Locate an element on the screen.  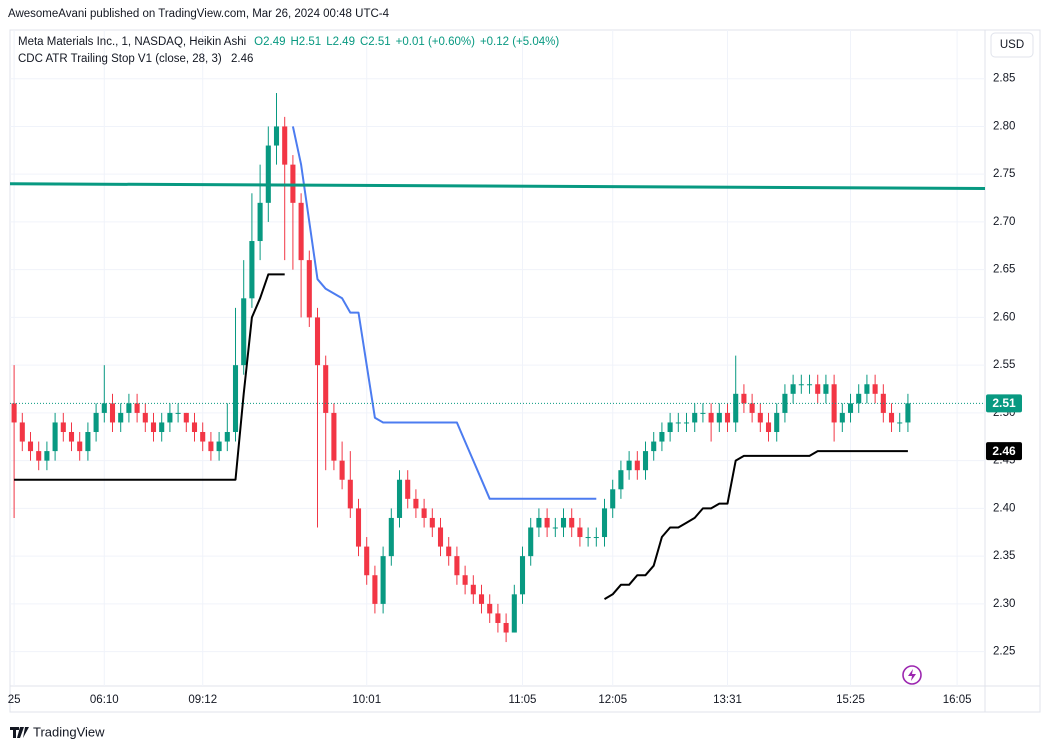
ohlc-value: H2.51 is located at coordinates (306, 42).